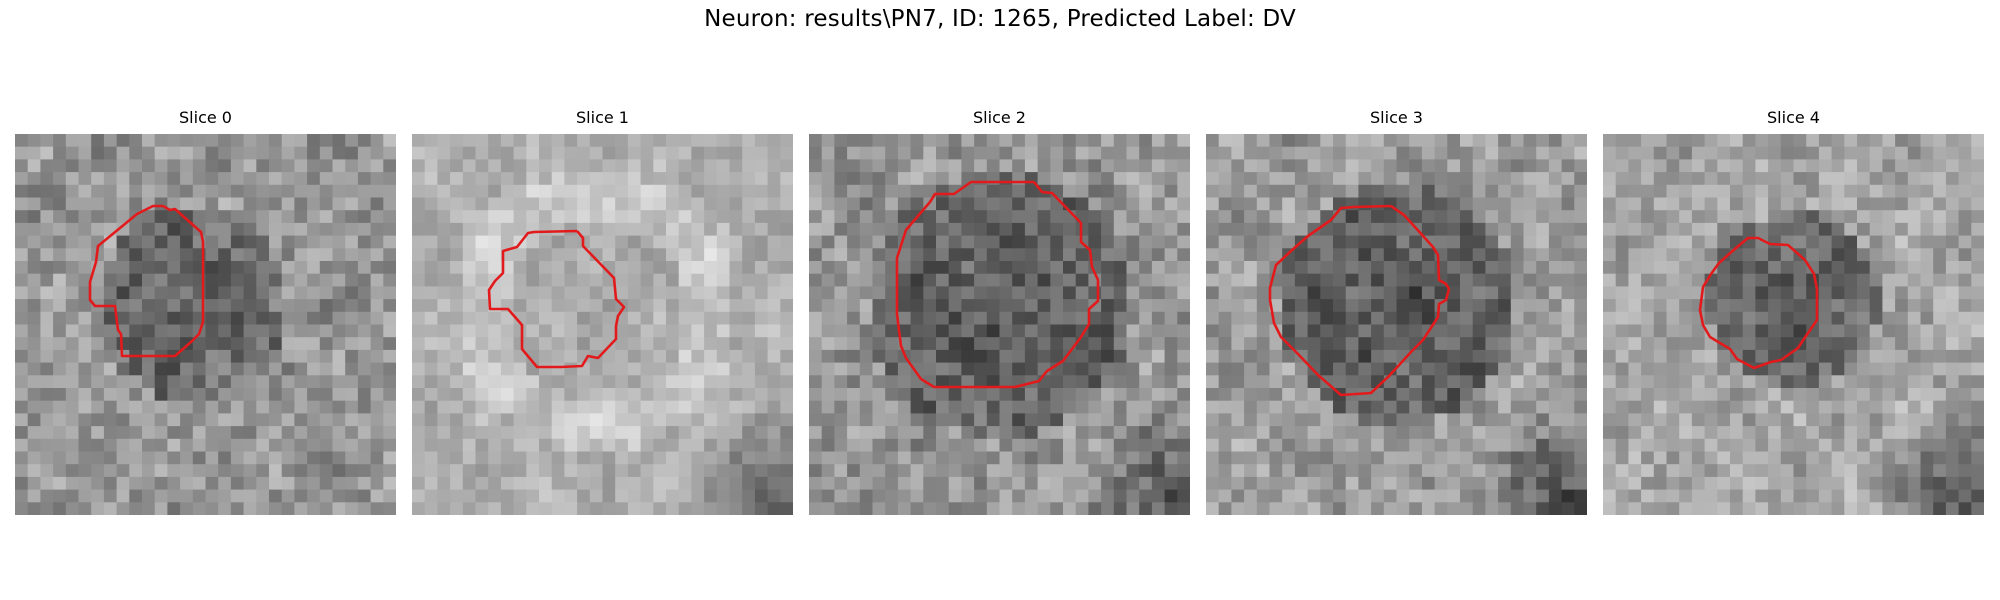  I want to click on slice-4-image, so click(1793, 324).